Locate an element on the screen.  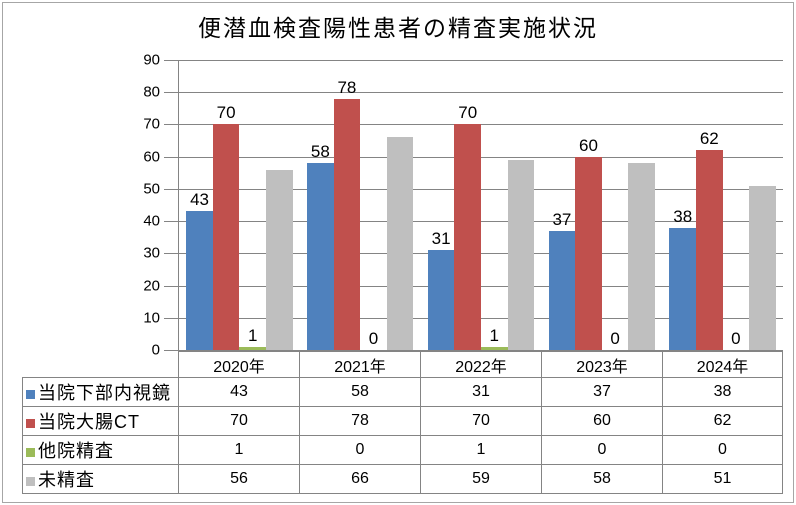
data-label: 62 is located at coordinates (709, 139).